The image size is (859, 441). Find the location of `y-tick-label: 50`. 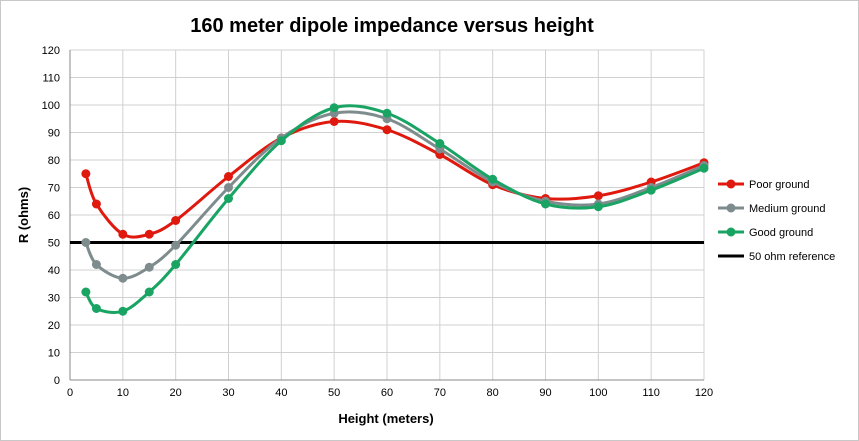

y-tick-label: 50 is located at coordinates (54, 244).